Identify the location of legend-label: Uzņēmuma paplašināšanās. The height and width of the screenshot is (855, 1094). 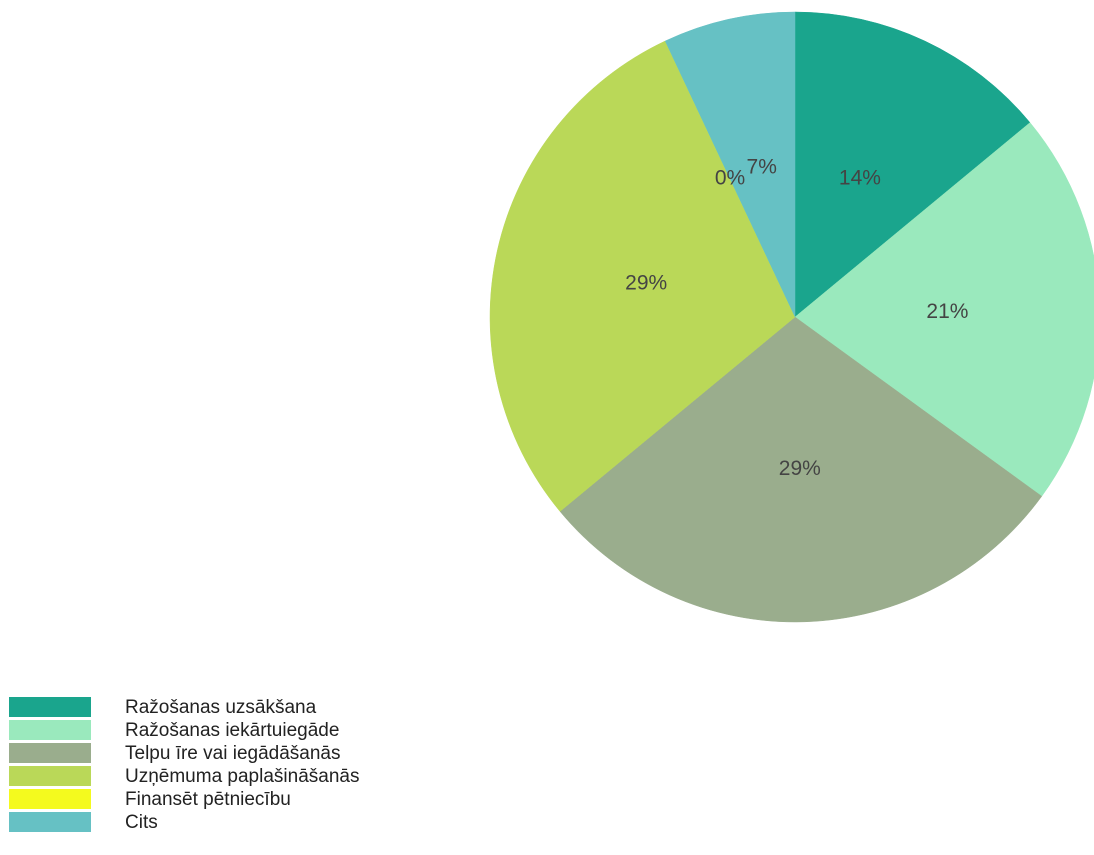
(242, 776).